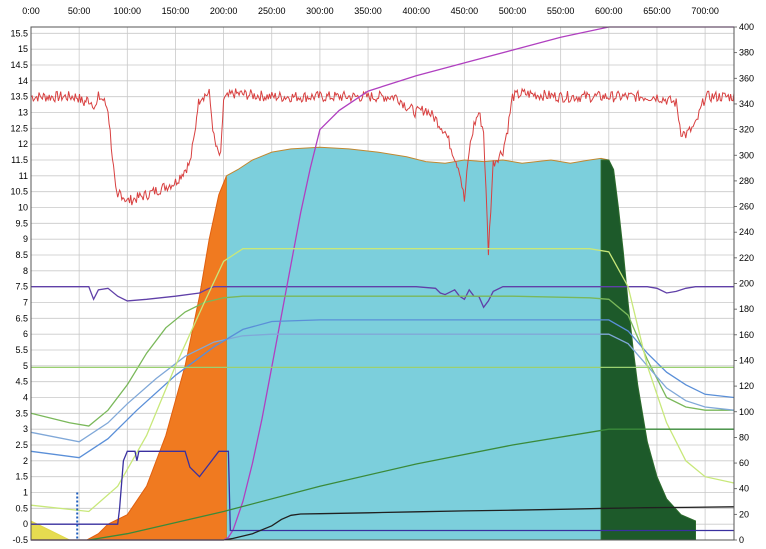 The image size is (766, 549). What do you see at coordinates (21, 350) in the screenshot?
I see `y-left-tick-label: 5.5` at bounding box center [21, 350].